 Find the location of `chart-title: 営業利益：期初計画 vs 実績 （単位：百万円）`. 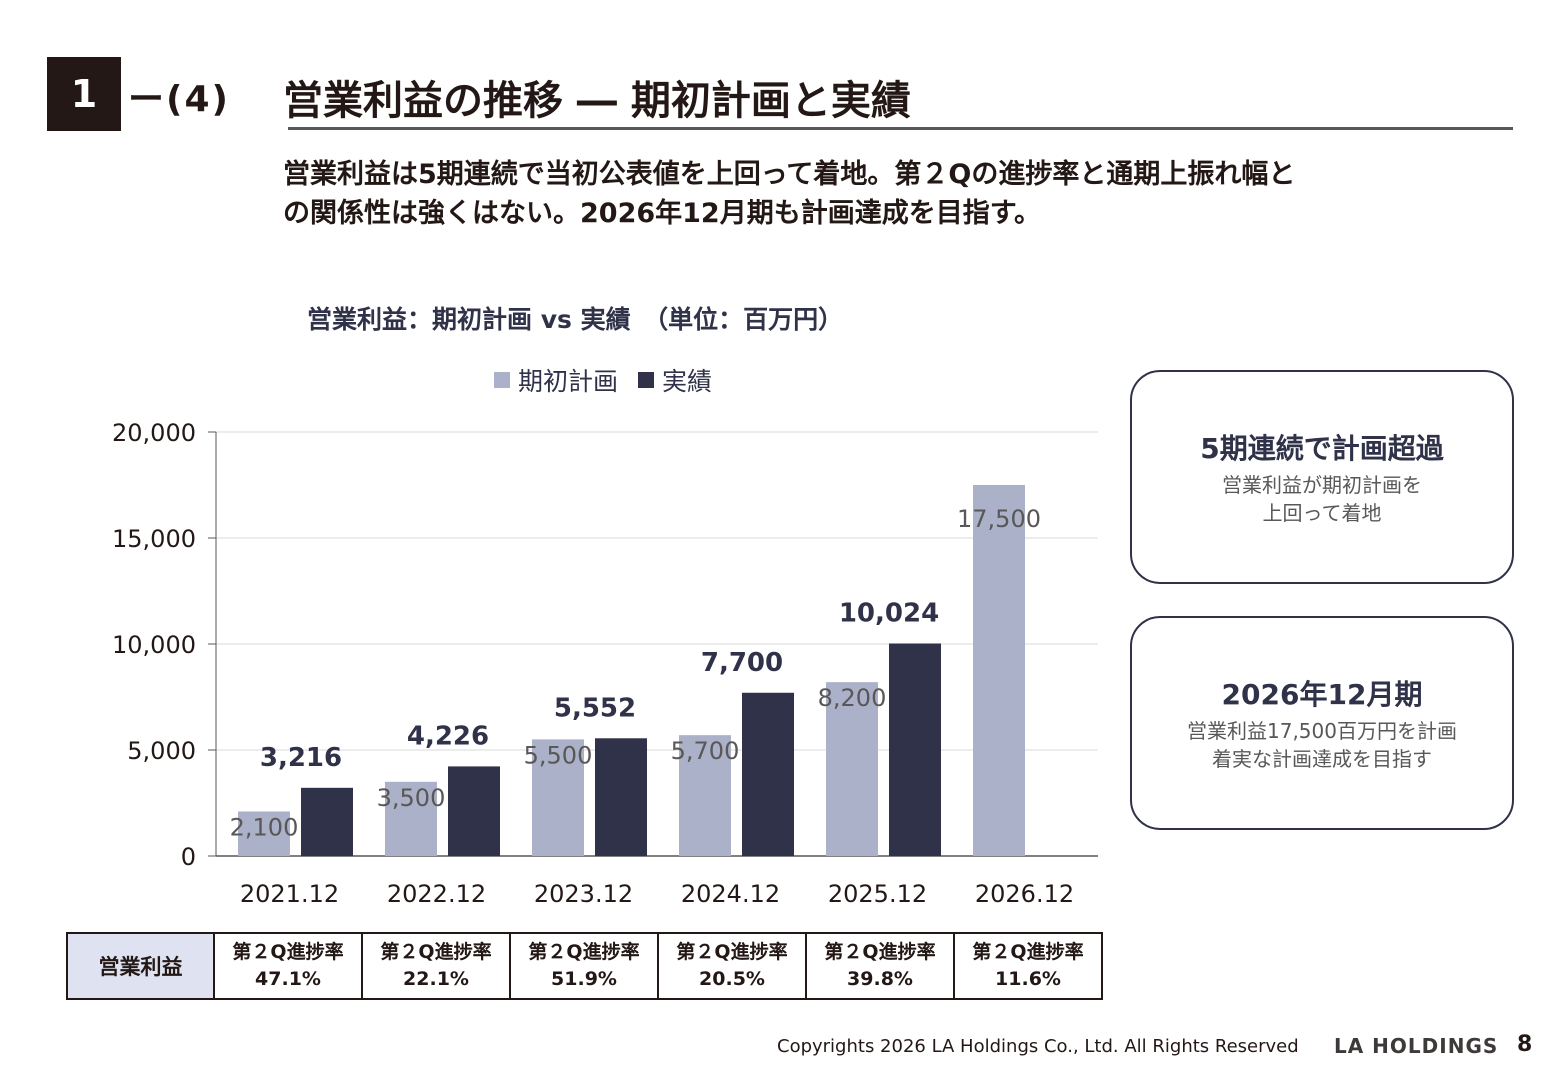

chart-title: 営業利益：期初計画 vs 実績 （単位：百万円） is located at coordinates (575, 319).